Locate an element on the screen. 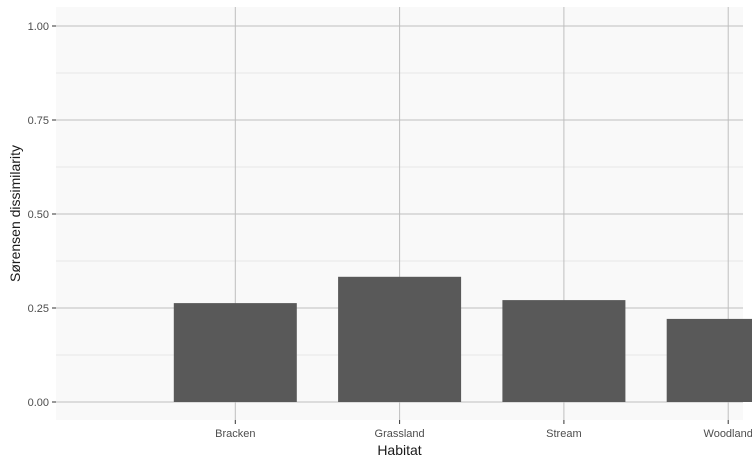 Image resolution: width=752 pixels, height=470 pixels. bar-woodland is located at coordinates (709, 360).